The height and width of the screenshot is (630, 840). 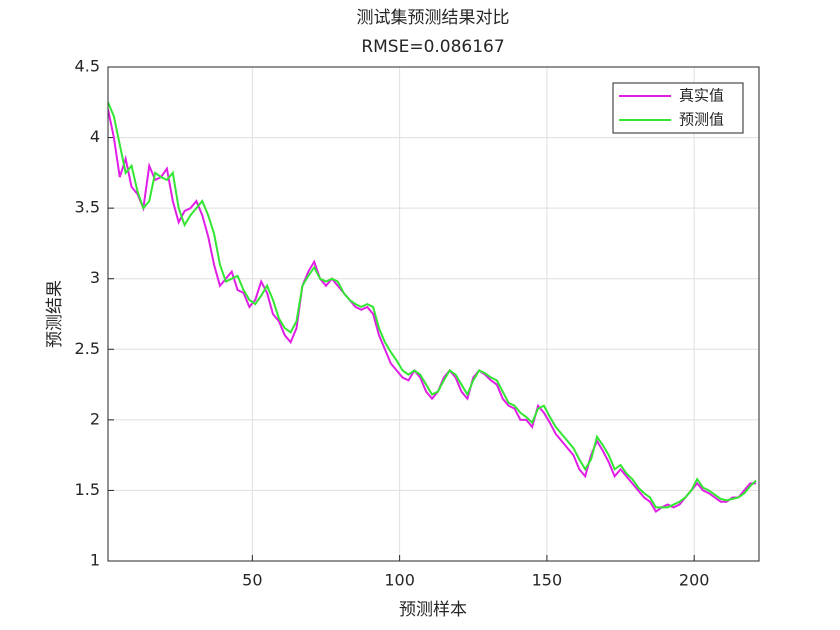 I want to click on x-tick-label: 200, so click(x=694, y=580).